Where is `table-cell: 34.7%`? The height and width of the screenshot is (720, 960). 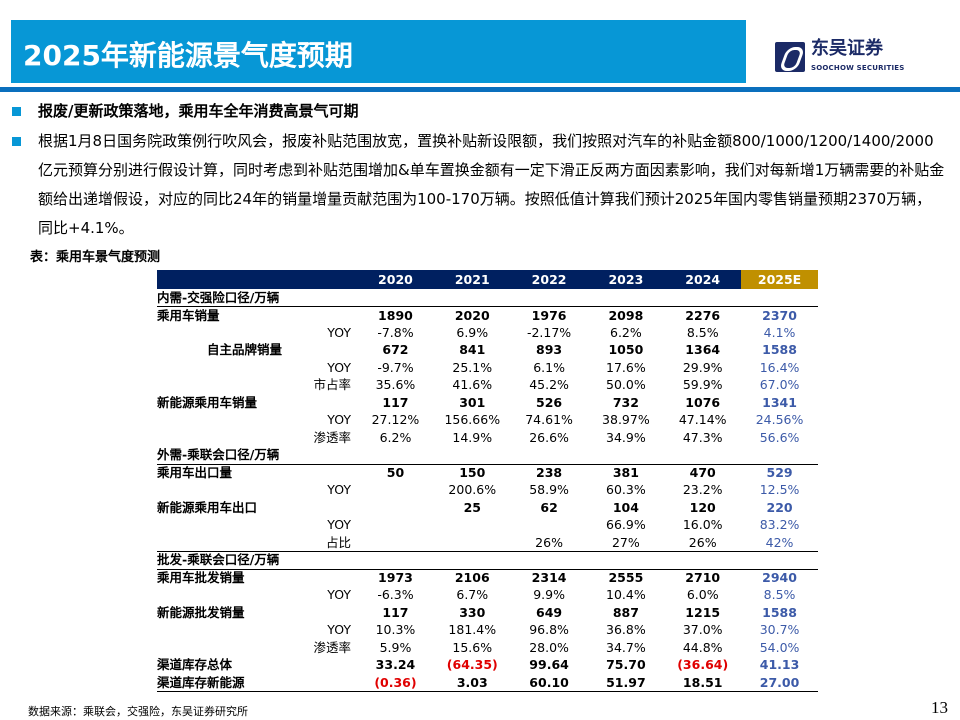
table-cell: 34.7% is located at coordinates (626, 647).